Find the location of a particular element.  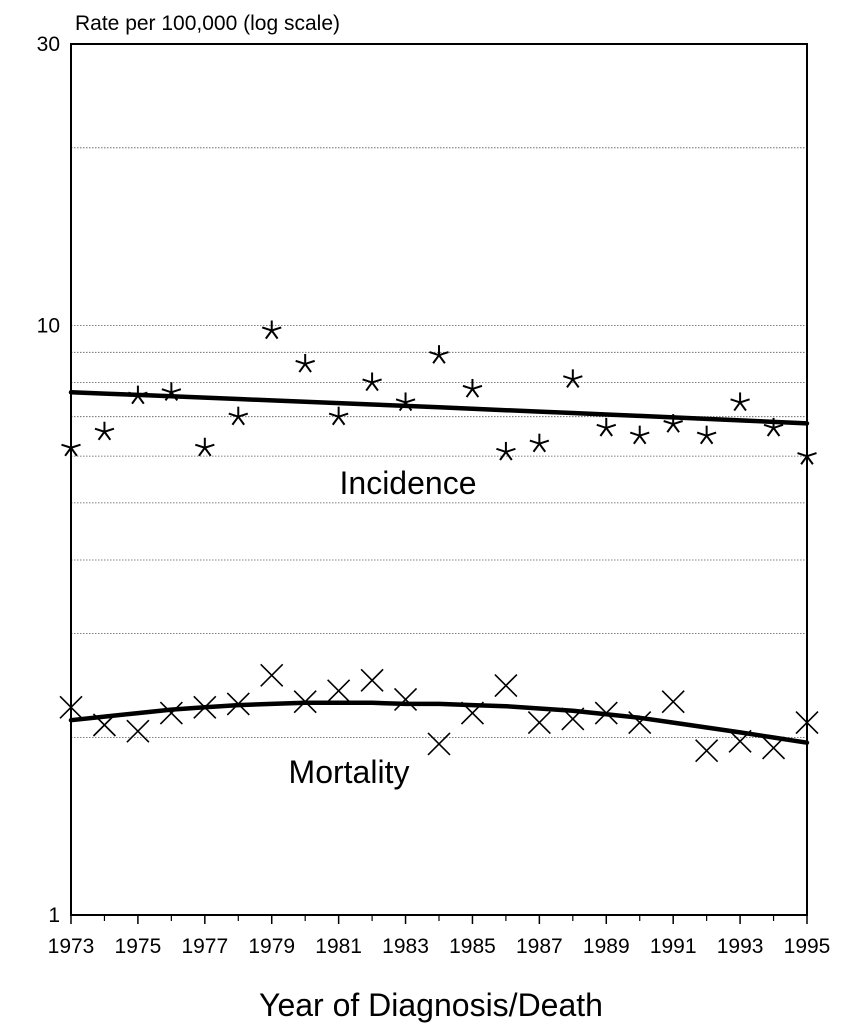

x-tick-label-1979: 1979 is located at coordinates (271, 946).